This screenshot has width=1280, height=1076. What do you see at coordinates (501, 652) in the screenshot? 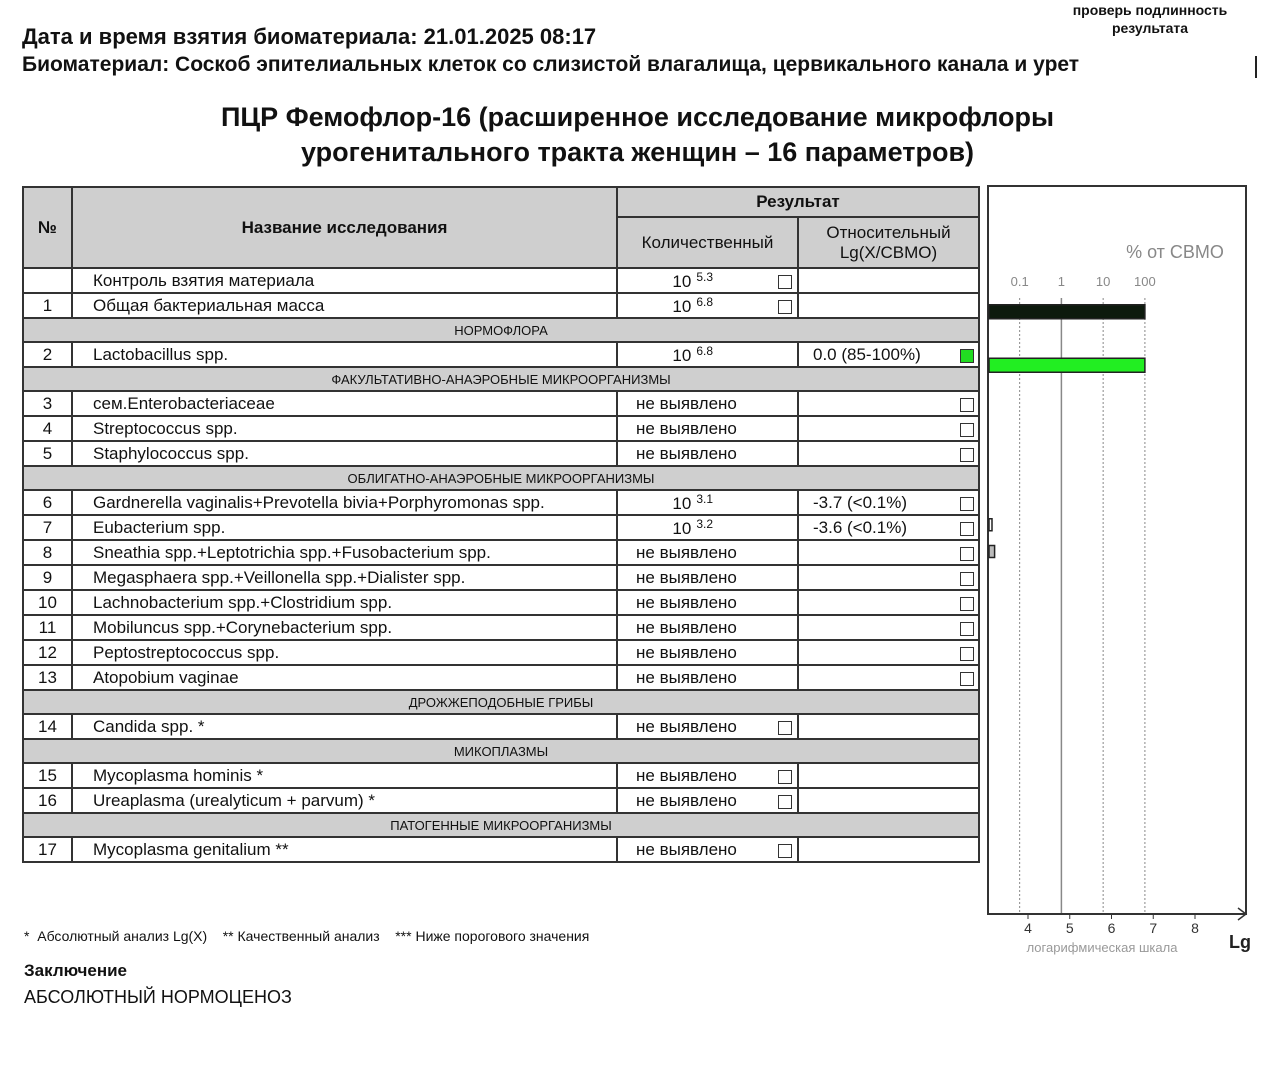
I see `table-row: 12 Peptostreptococcus spp. не выявлено` at bounding box center [501, 652].